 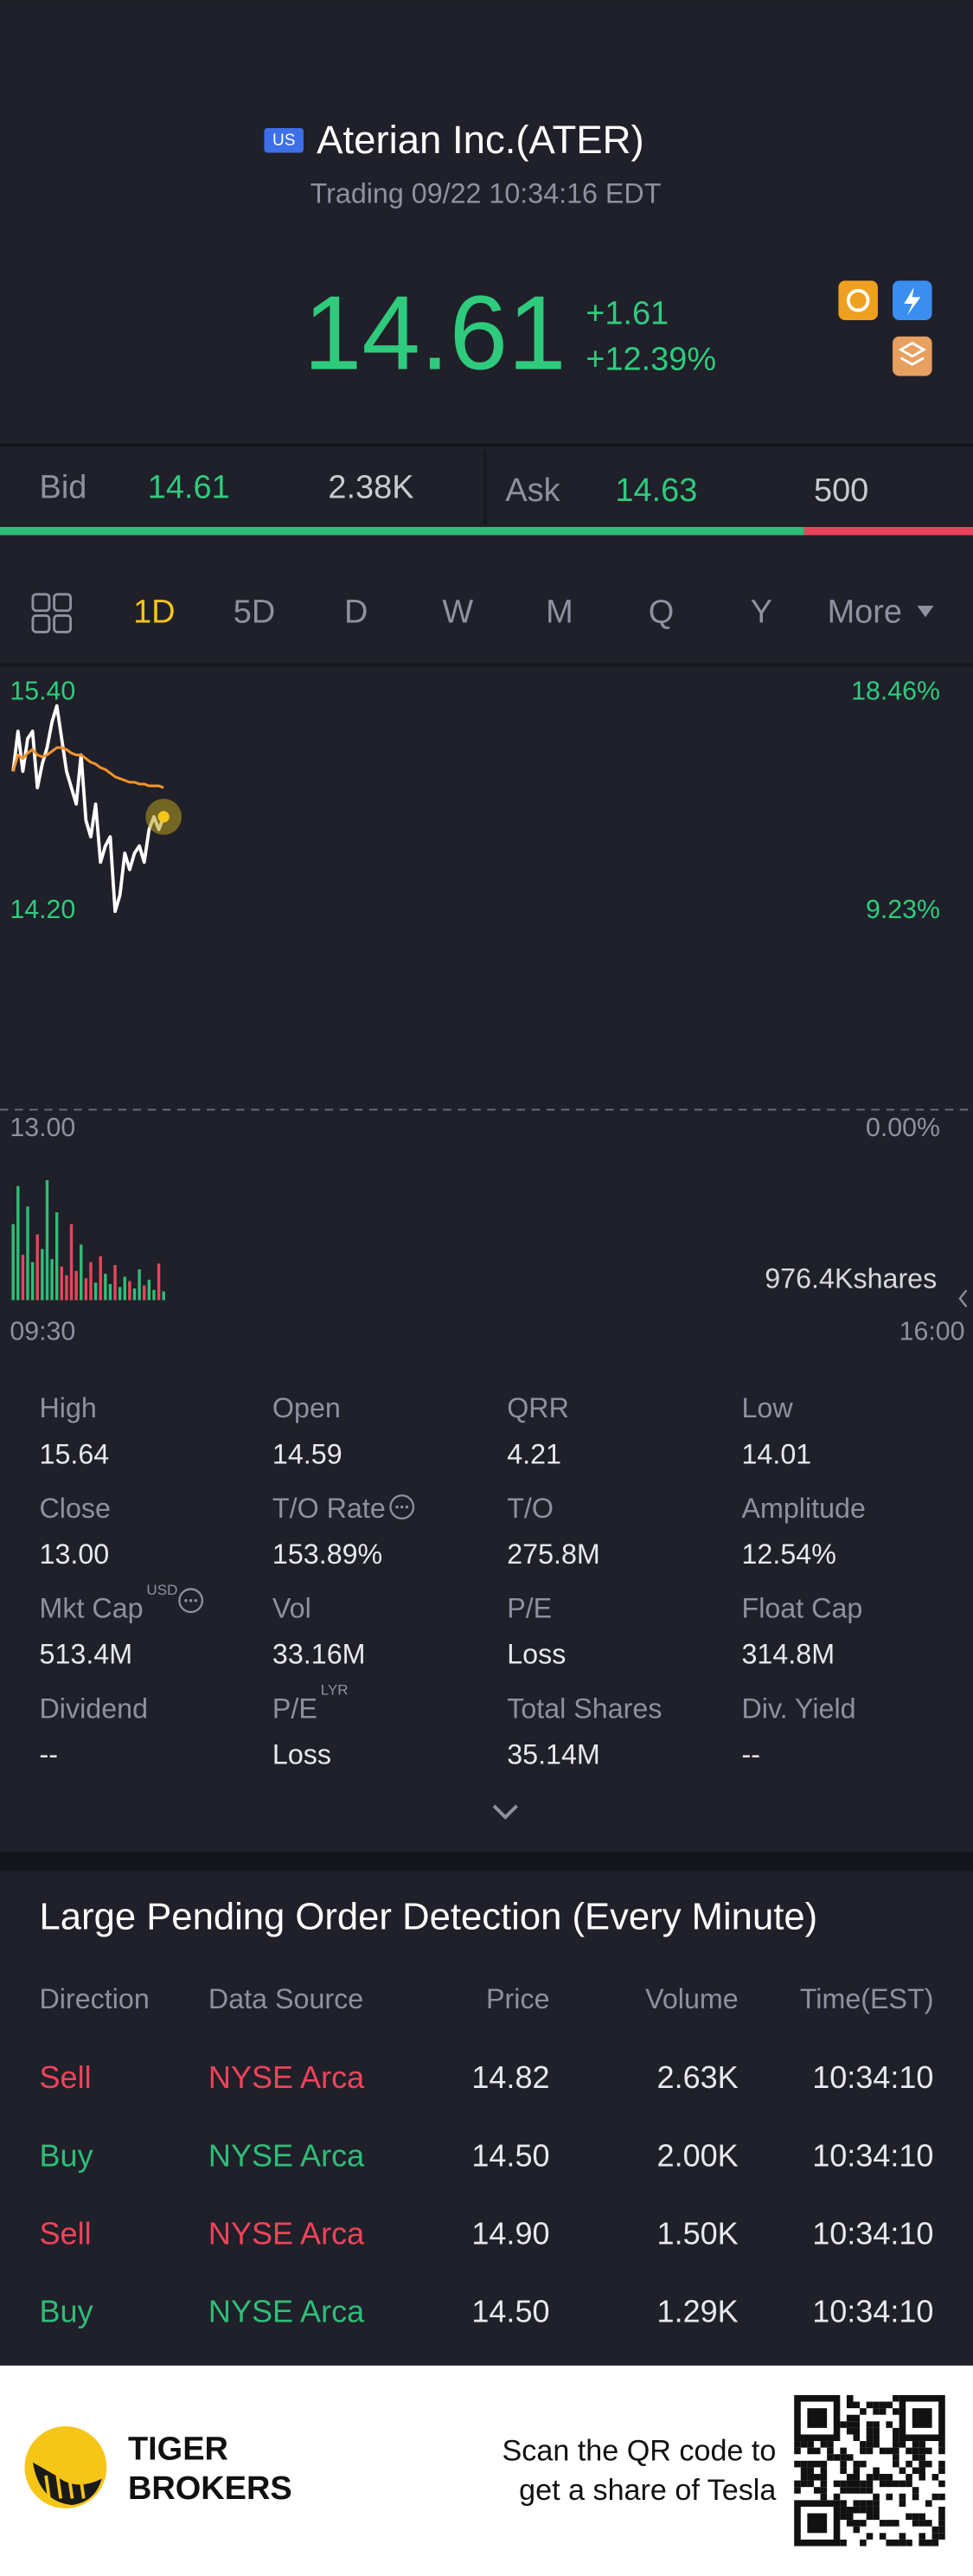 I want to click on section-band, so click(x=486, y=1862).